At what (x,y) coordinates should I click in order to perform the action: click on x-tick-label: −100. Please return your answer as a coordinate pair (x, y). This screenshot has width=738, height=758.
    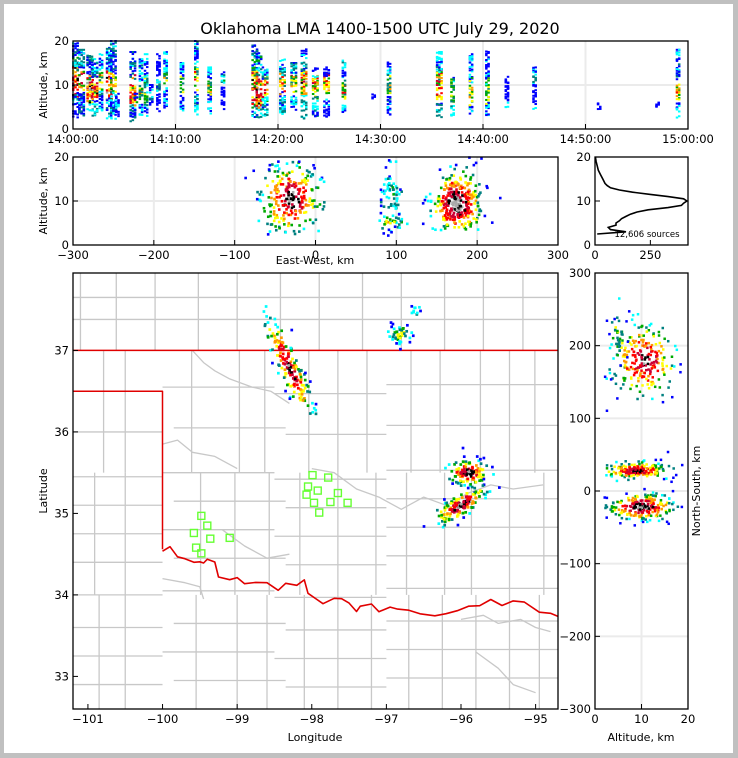
    Looking at the image, I should click on (163, 719).